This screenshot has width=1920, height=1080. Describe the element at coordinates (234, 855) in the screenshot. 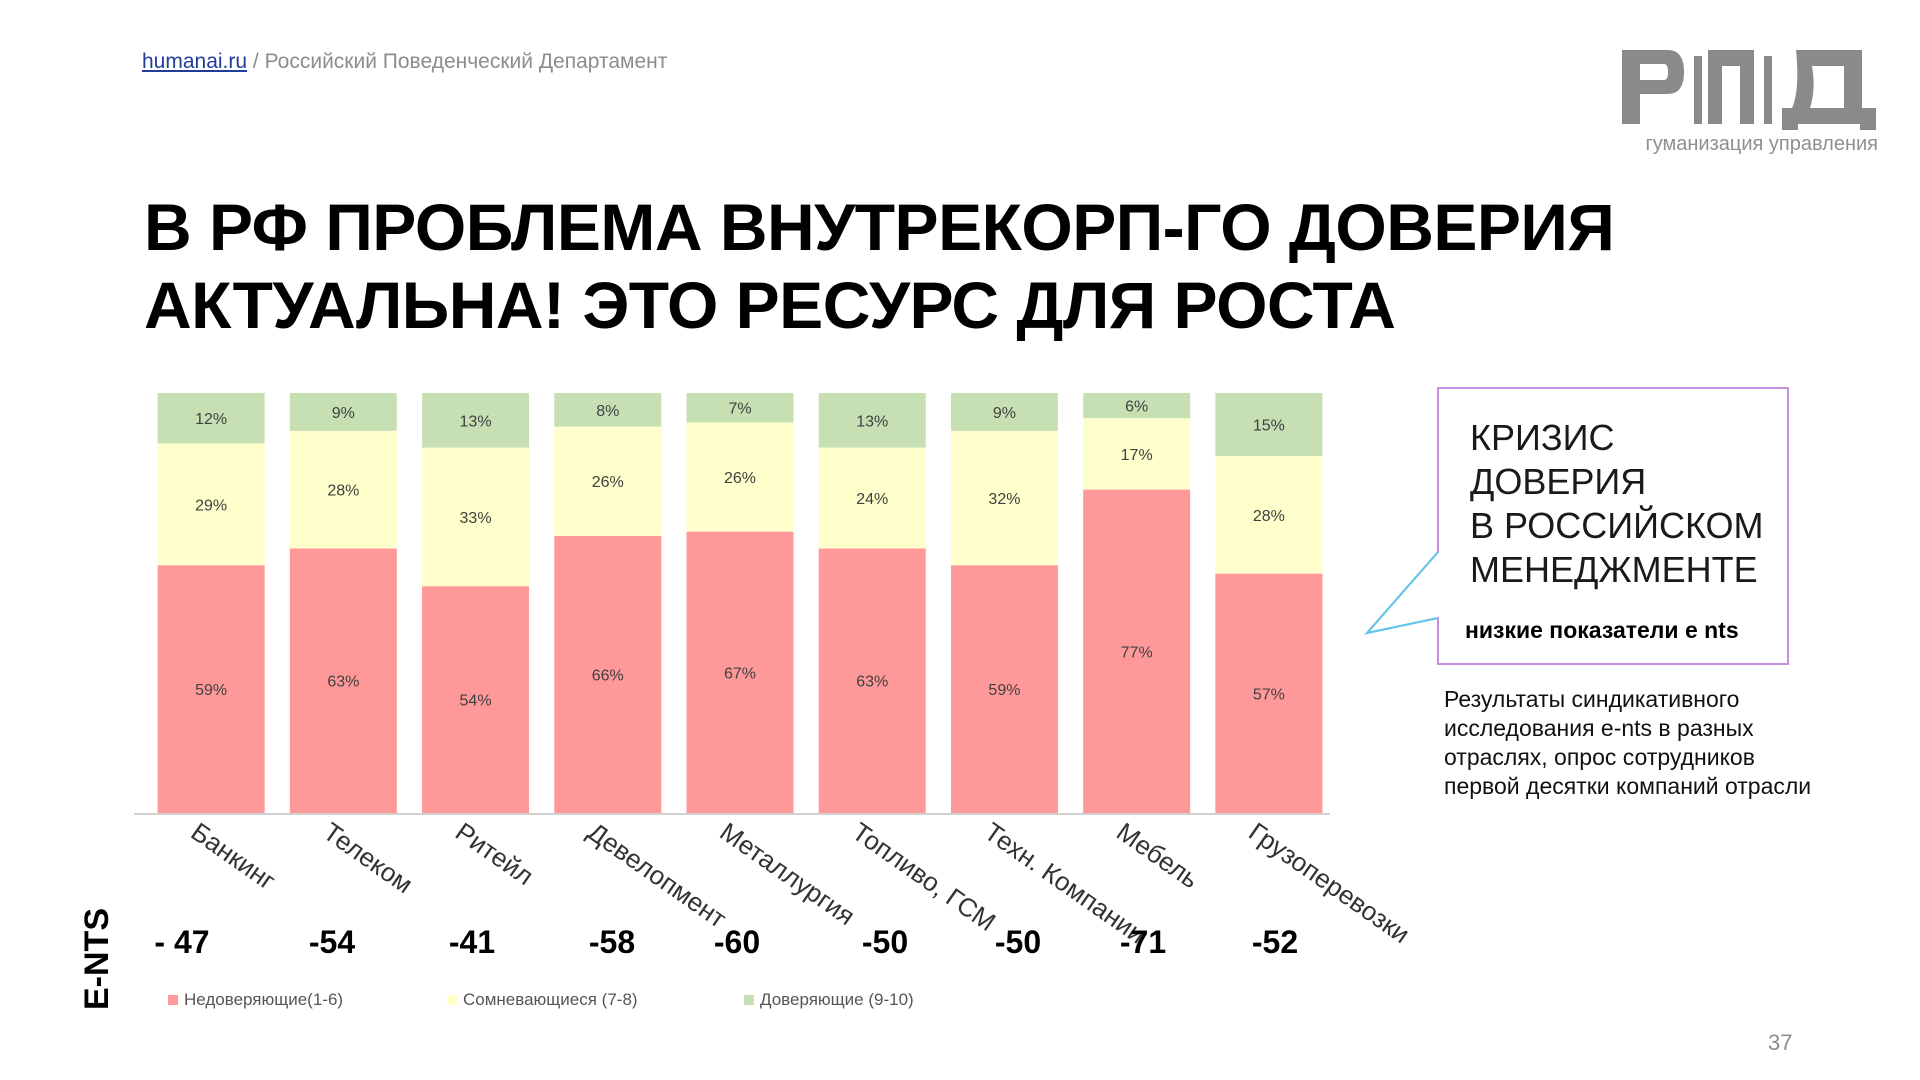

I see `category-label: Банкинг` at that location.